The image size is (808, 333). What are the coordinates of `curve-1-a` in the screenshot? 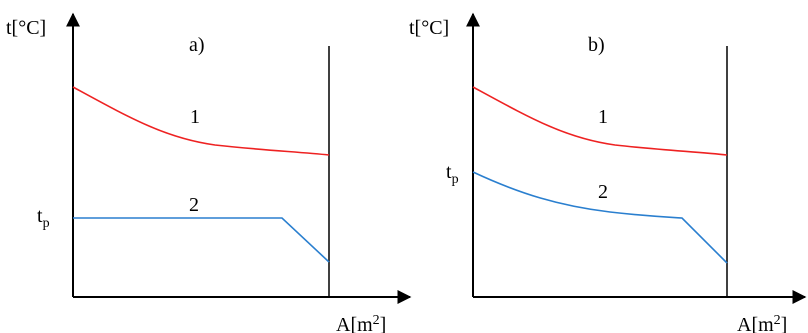 It's located at (201, 121).